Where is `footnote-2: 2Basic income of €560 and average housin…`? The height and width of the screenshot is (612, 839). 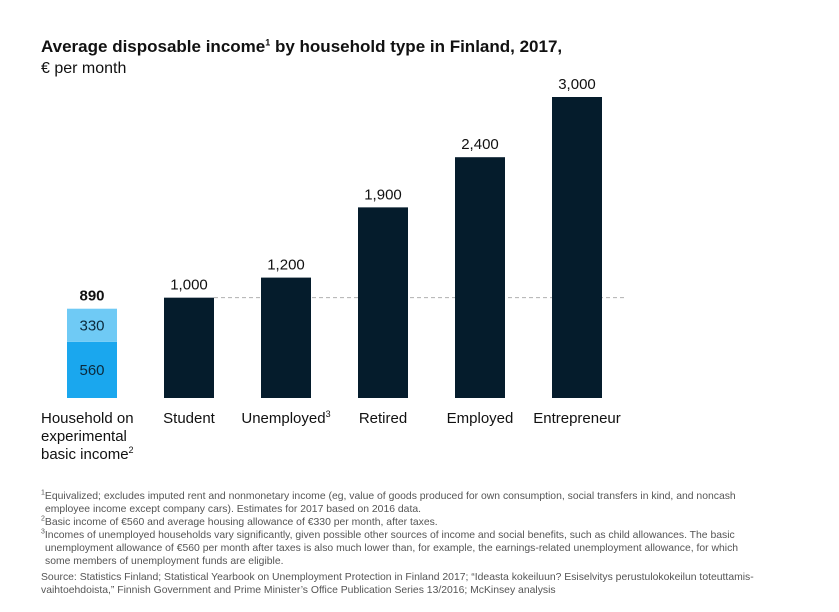 footnote-2: 2Basic income of €560 and average housin… is located at coordinates (436, 522).